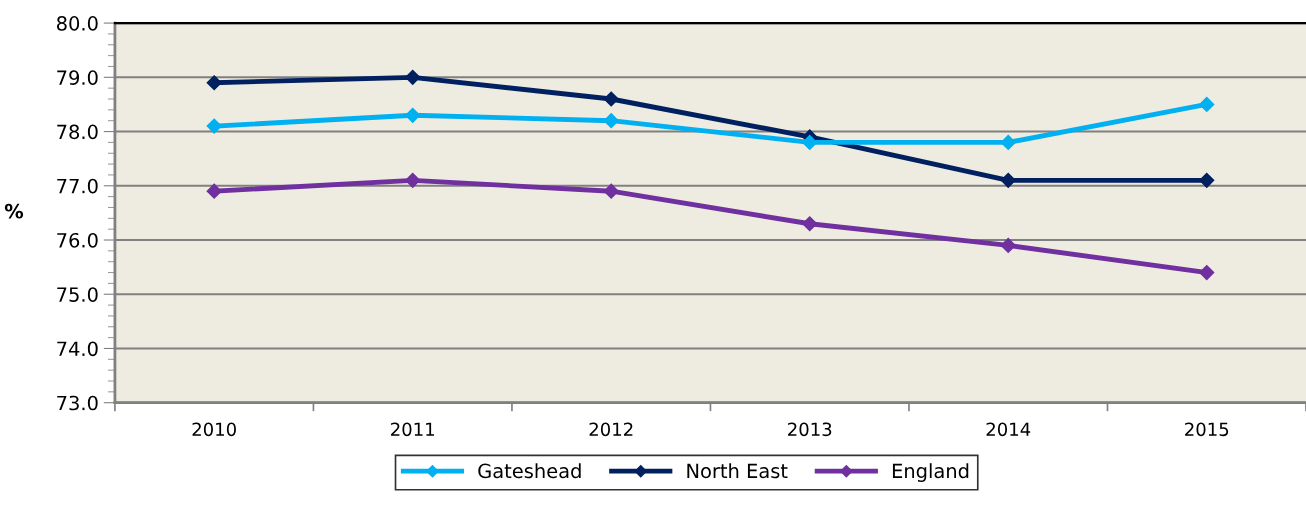 The width and height of the screenshot is (1306, 513). Describe the element at coordinates (77, 77) in the screenshot. I see `y-tick-label: 79.0` at that location.